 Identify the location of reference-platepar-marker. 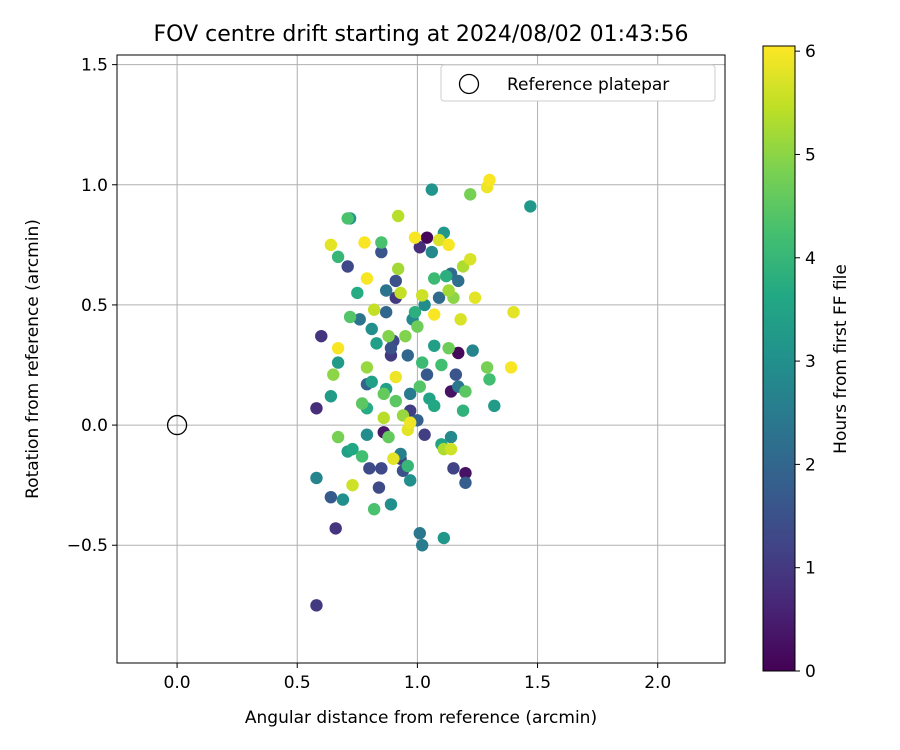
(177, 425).